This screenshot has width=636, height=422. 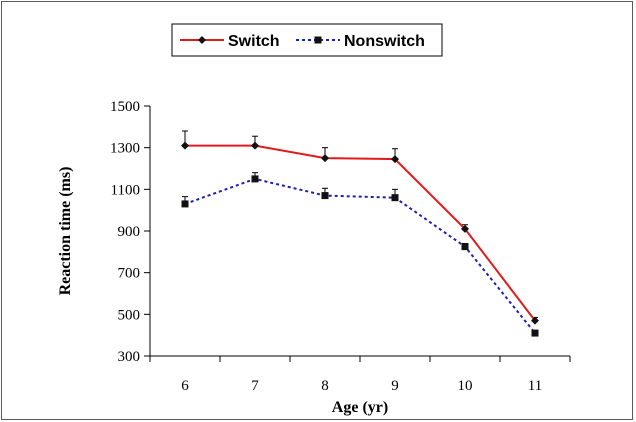 I want to click on y-tick-label: 900, so click(x=129, y=232).